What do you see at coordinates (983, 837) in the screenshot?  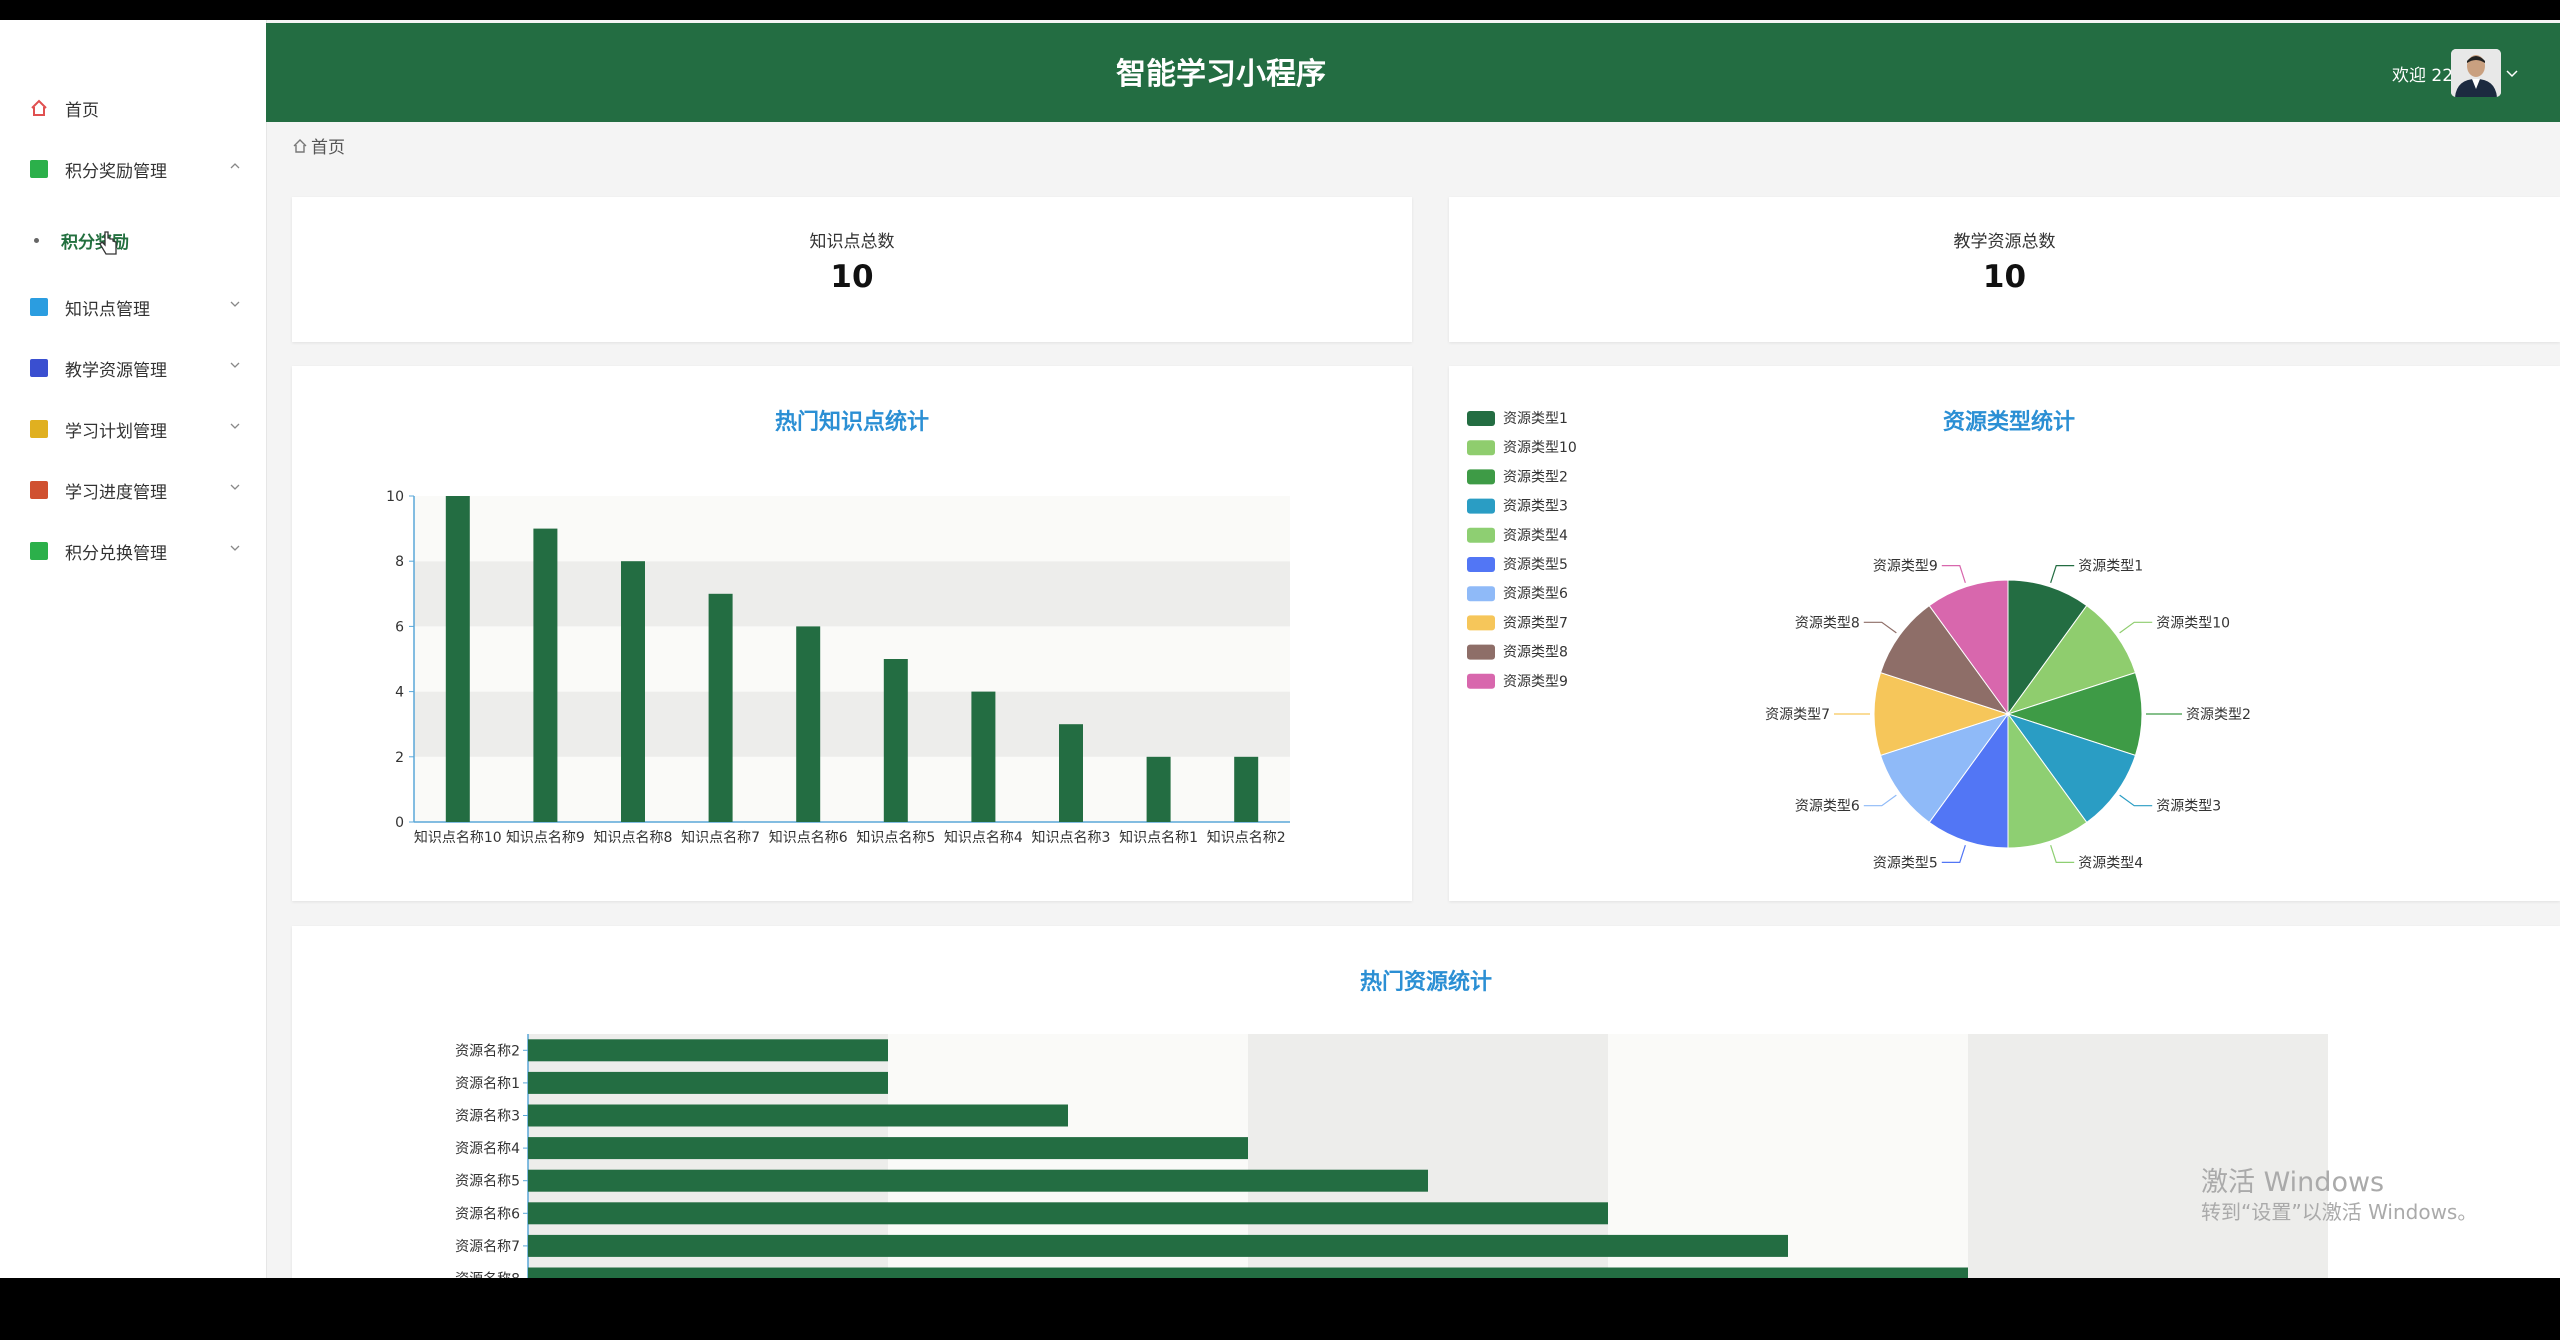 I see `x-tick-label: 知识点名称4` at bounding box center [983, 837].